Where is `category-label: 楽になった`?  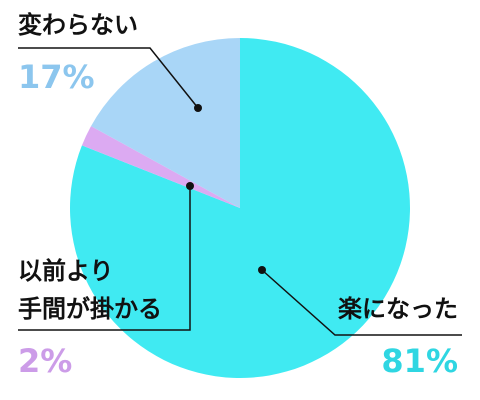 category-label: 楽になった is located at coordinates (398, 309).